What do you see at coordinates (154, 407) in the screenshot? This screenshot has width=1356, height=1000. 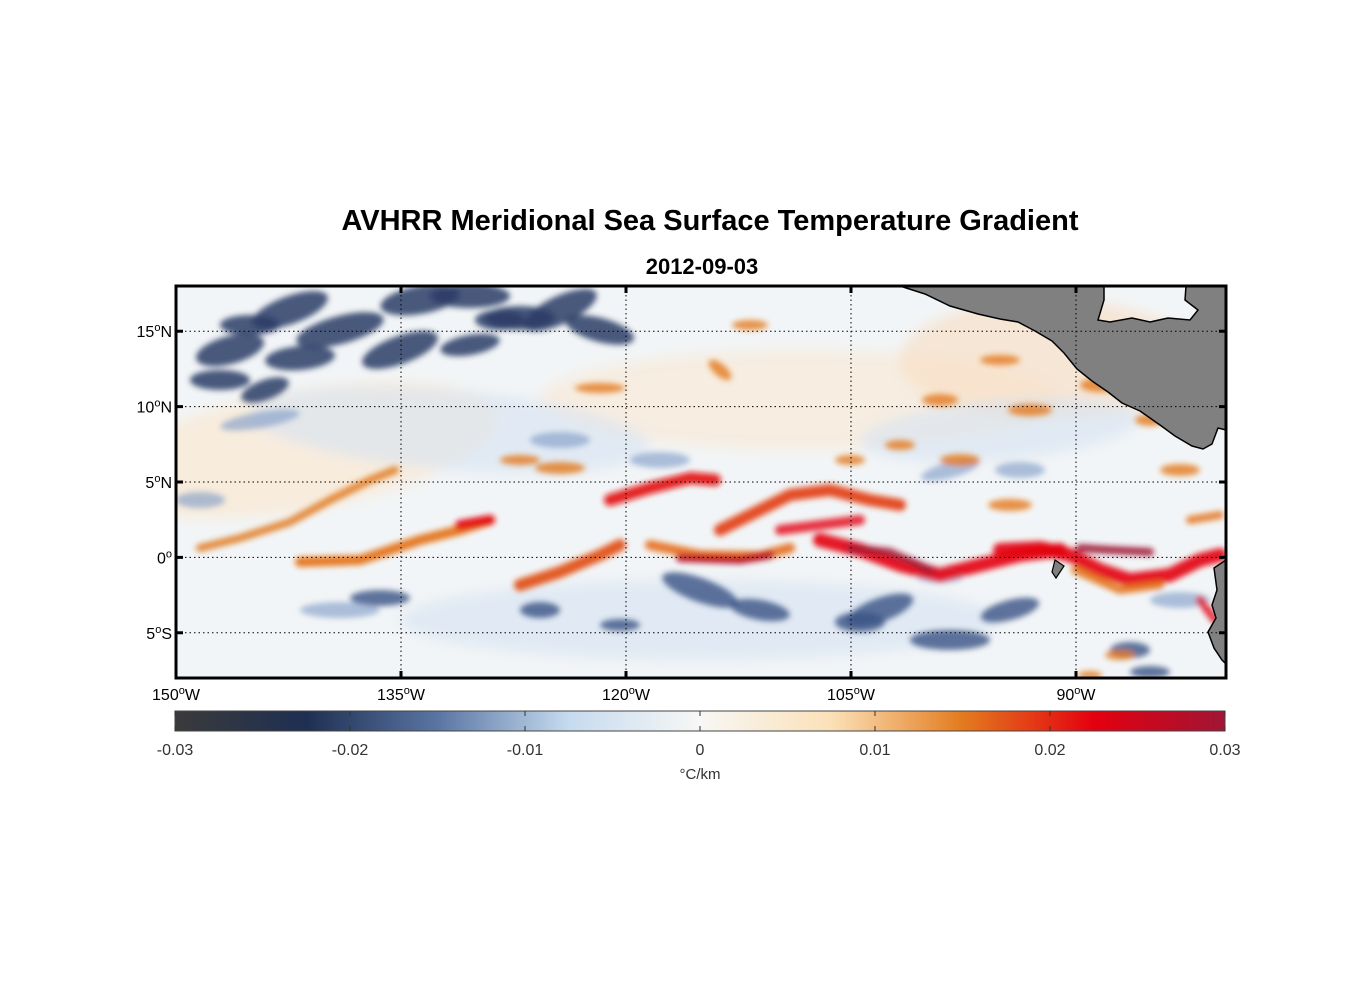 I see `latitude-label: 10oN` at bounding box center [154, 407].